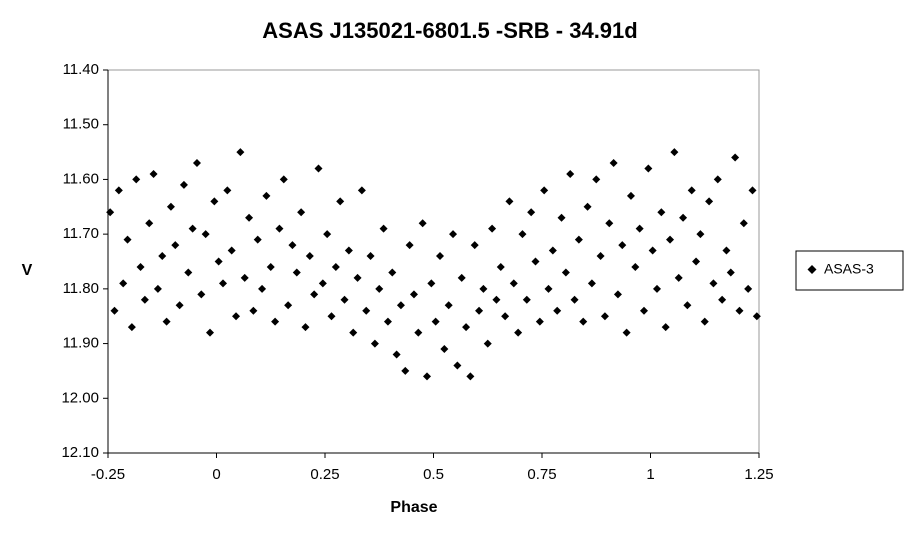 The image size is (917, 543). I want to click on chart-title: ASAS J135021-6801.5 -SRB - 34.91d, so click(449, 30).